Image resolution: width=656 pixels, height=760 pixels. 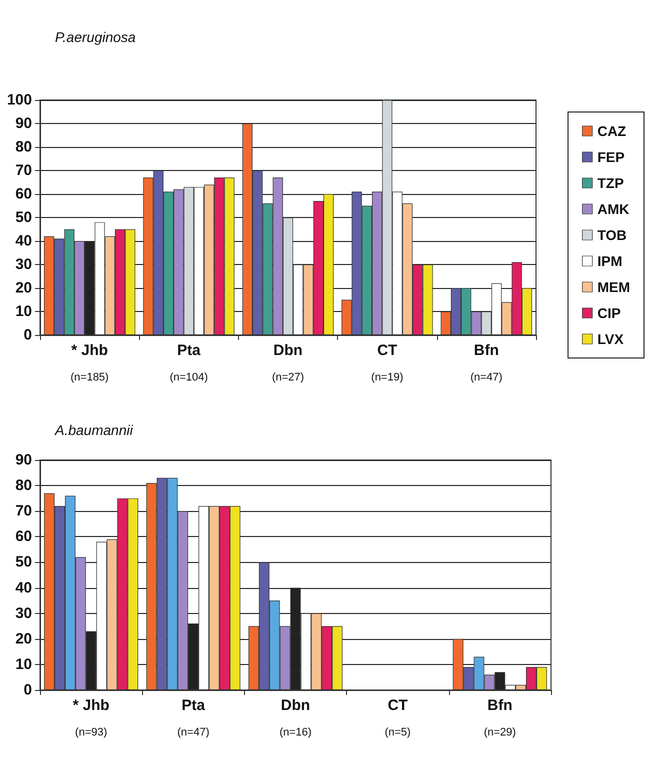 I want to click on x-tick-label: Dbn (n=16), so click(x=295, y=717).